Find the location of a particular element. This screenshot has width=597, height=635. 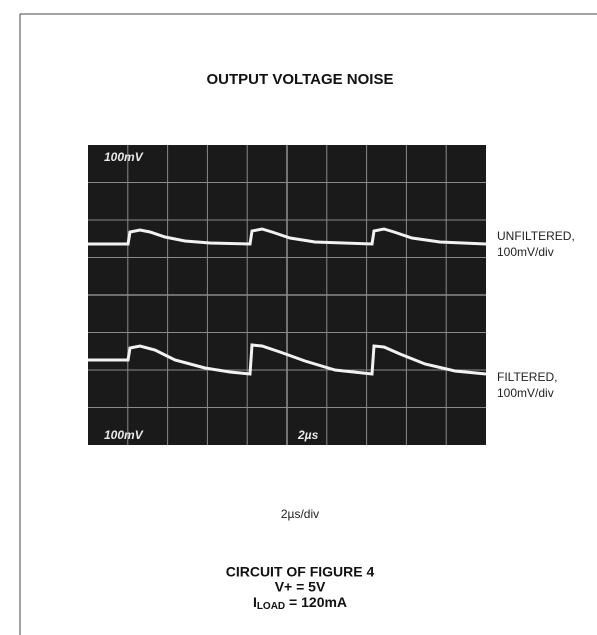

caption-supply: V+ = 5V is located at coordinates (300, 587).